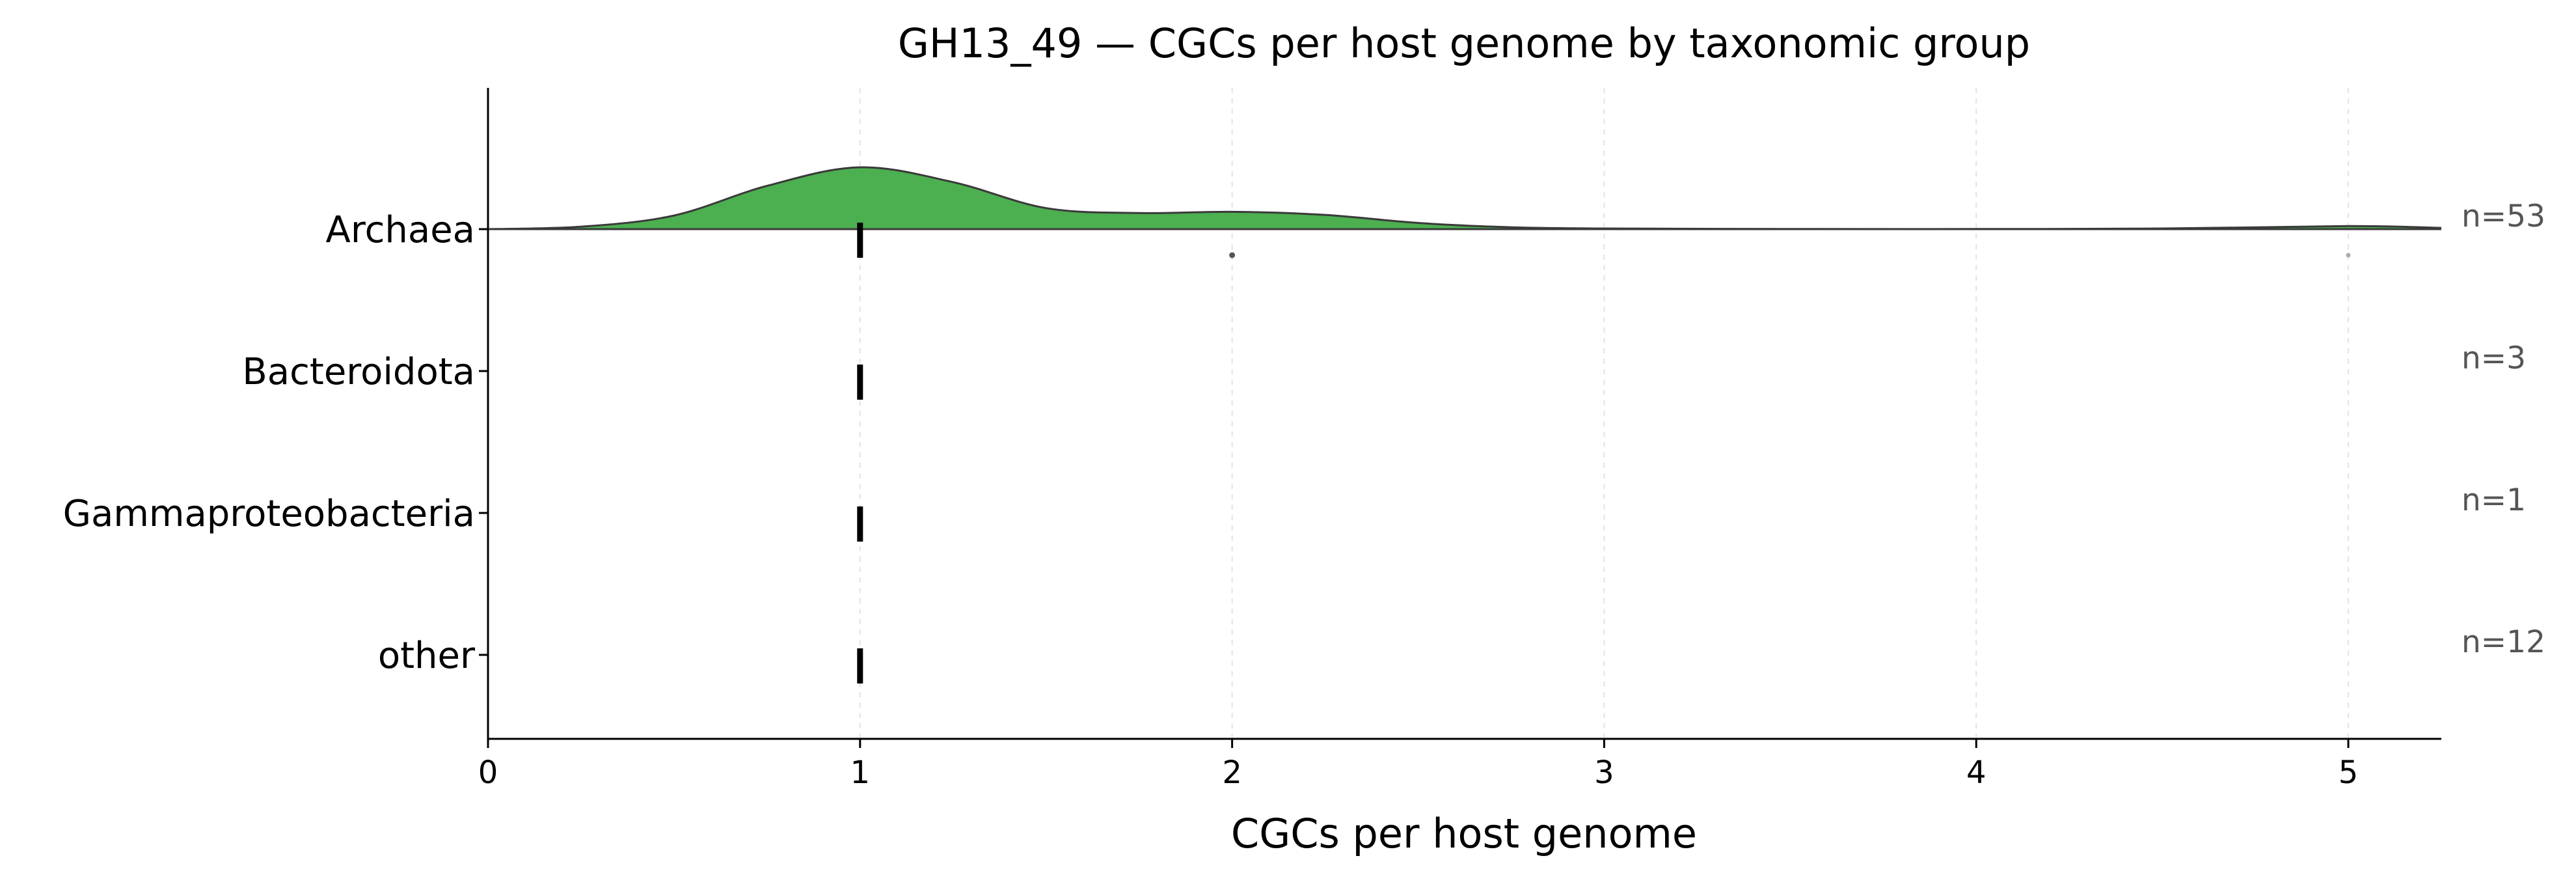 The width and height of the screenshot is (2576, 884). Describe the element at coordinates (2493, 500) in the screenshot. I see `count-label: n=1` at that location.